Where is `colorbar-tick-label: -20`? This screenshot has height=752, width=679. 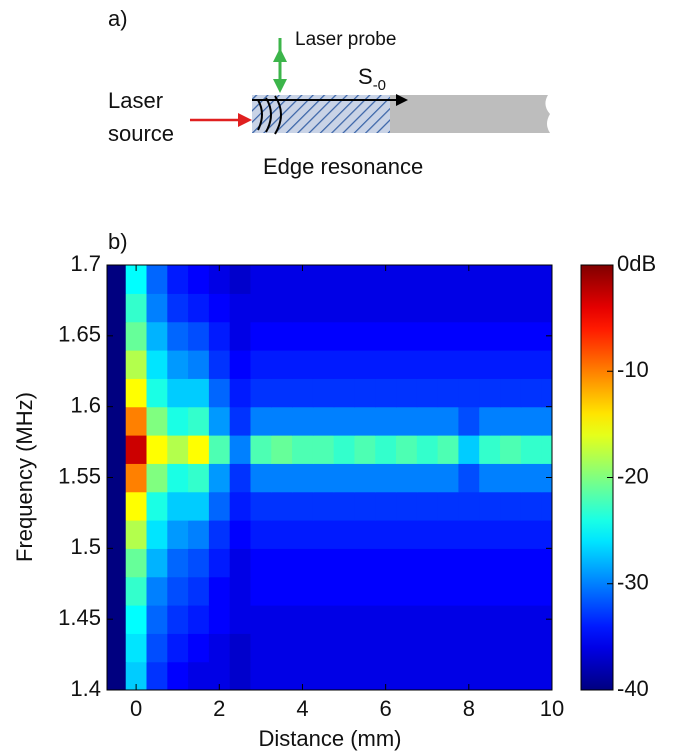
colorbar-tick-label: -20 is located at coordinates (633, 475).